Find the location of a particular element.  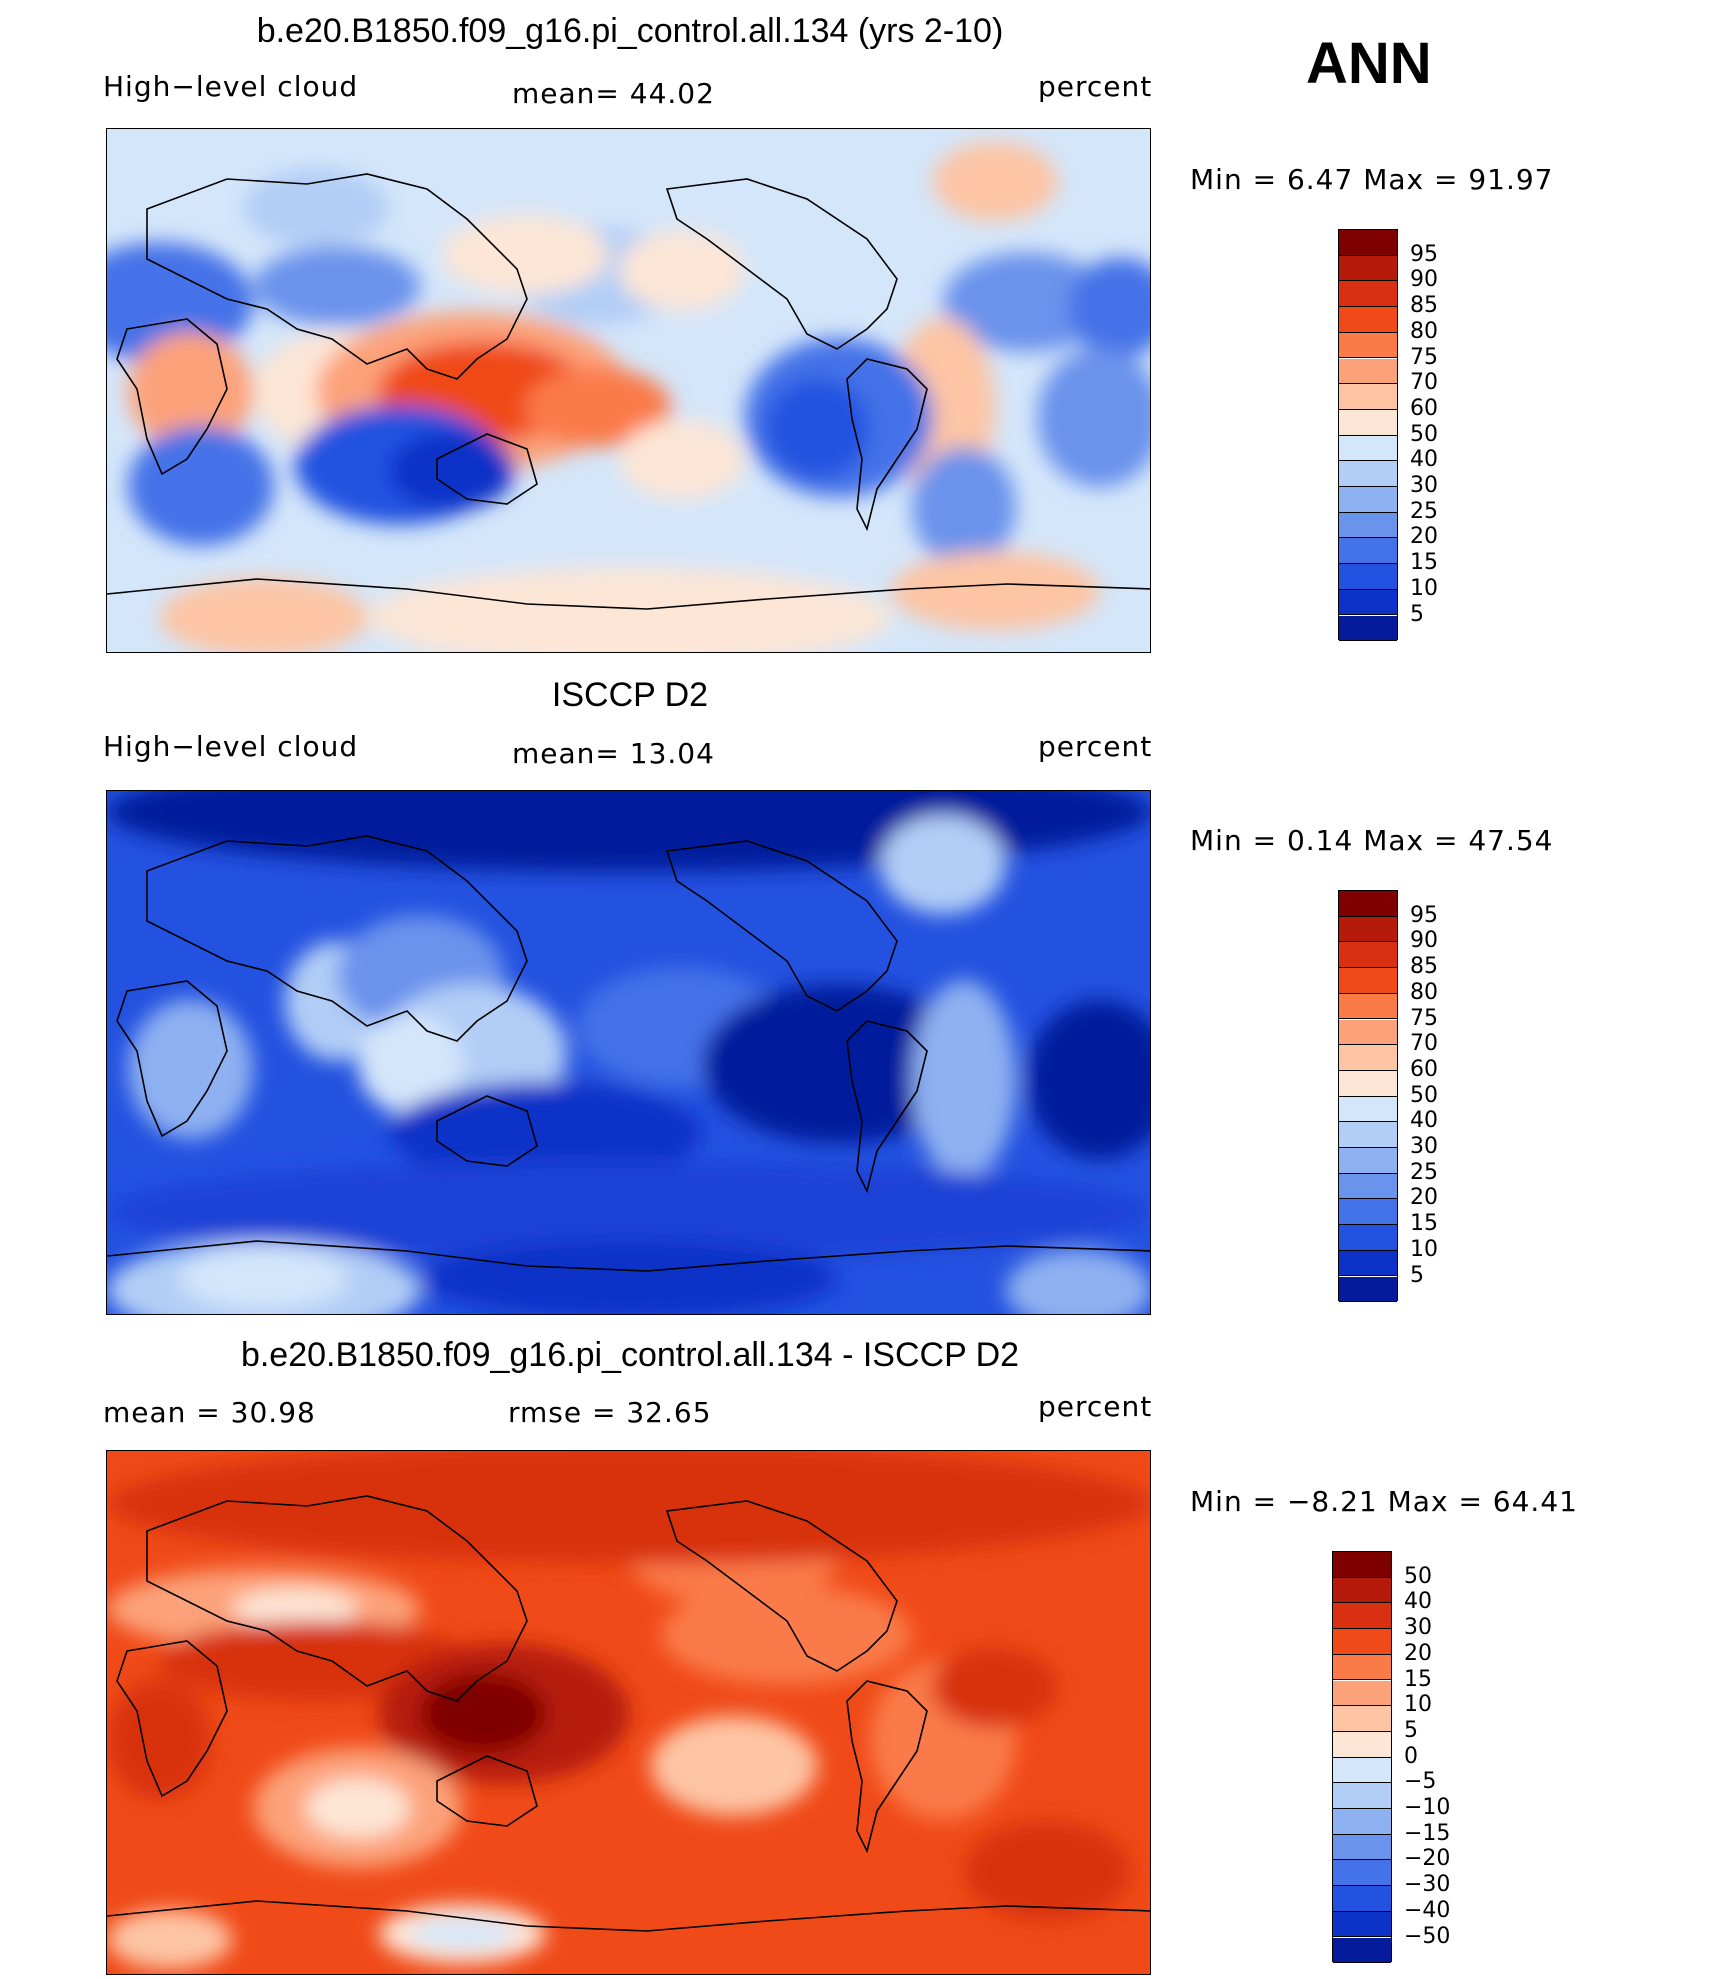

colorbar-tick-label: 0 is located at coordinates (1411, 1756).